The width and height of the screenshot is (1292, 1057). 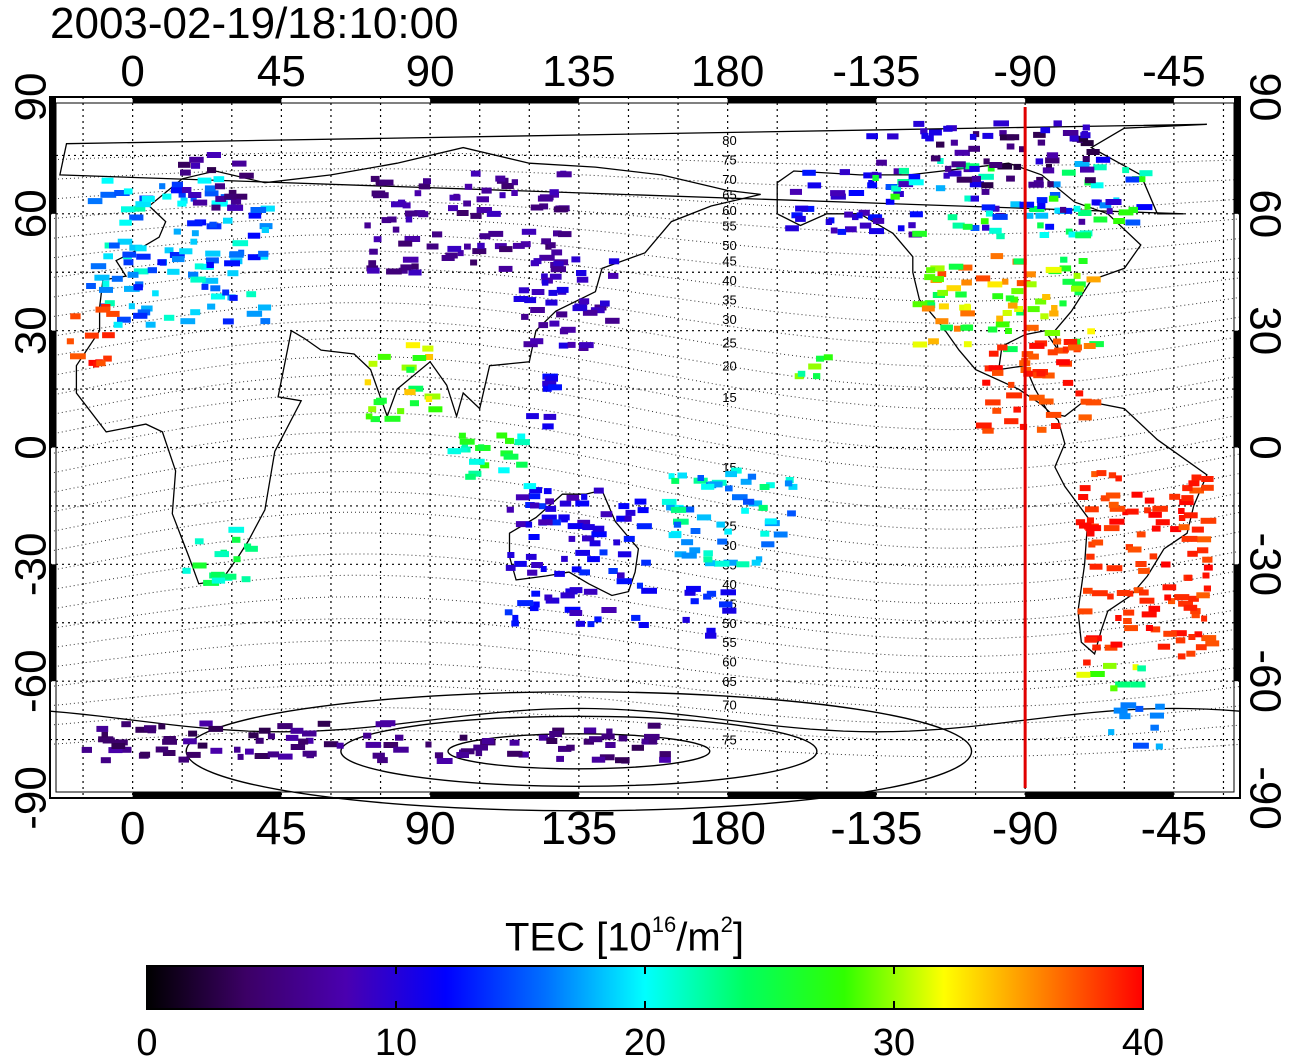 What do you see at coordinates (645, 1039) in the screenshot?
I see `colorbar-tick-label: 20` at bounding box center [645, 1039].